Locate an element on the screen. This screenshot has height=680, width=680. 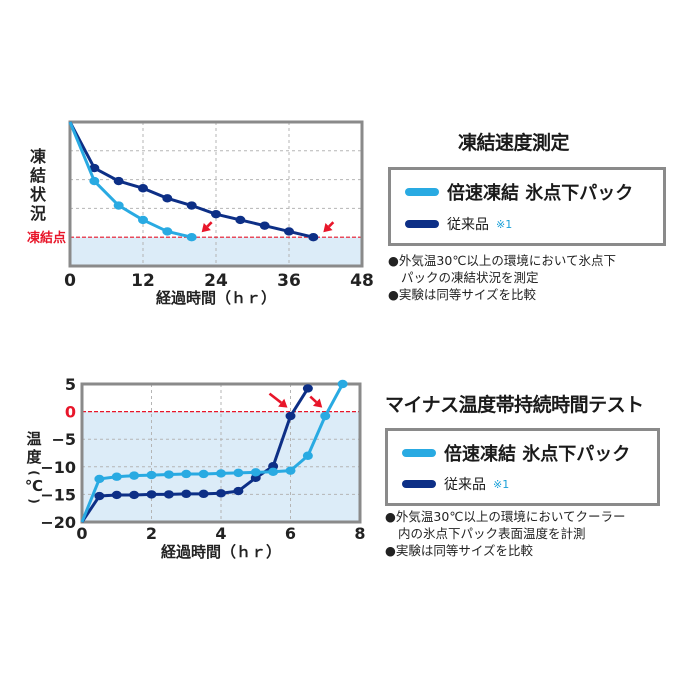
y-tick-label: −5 is located at coordinates (63, 439).